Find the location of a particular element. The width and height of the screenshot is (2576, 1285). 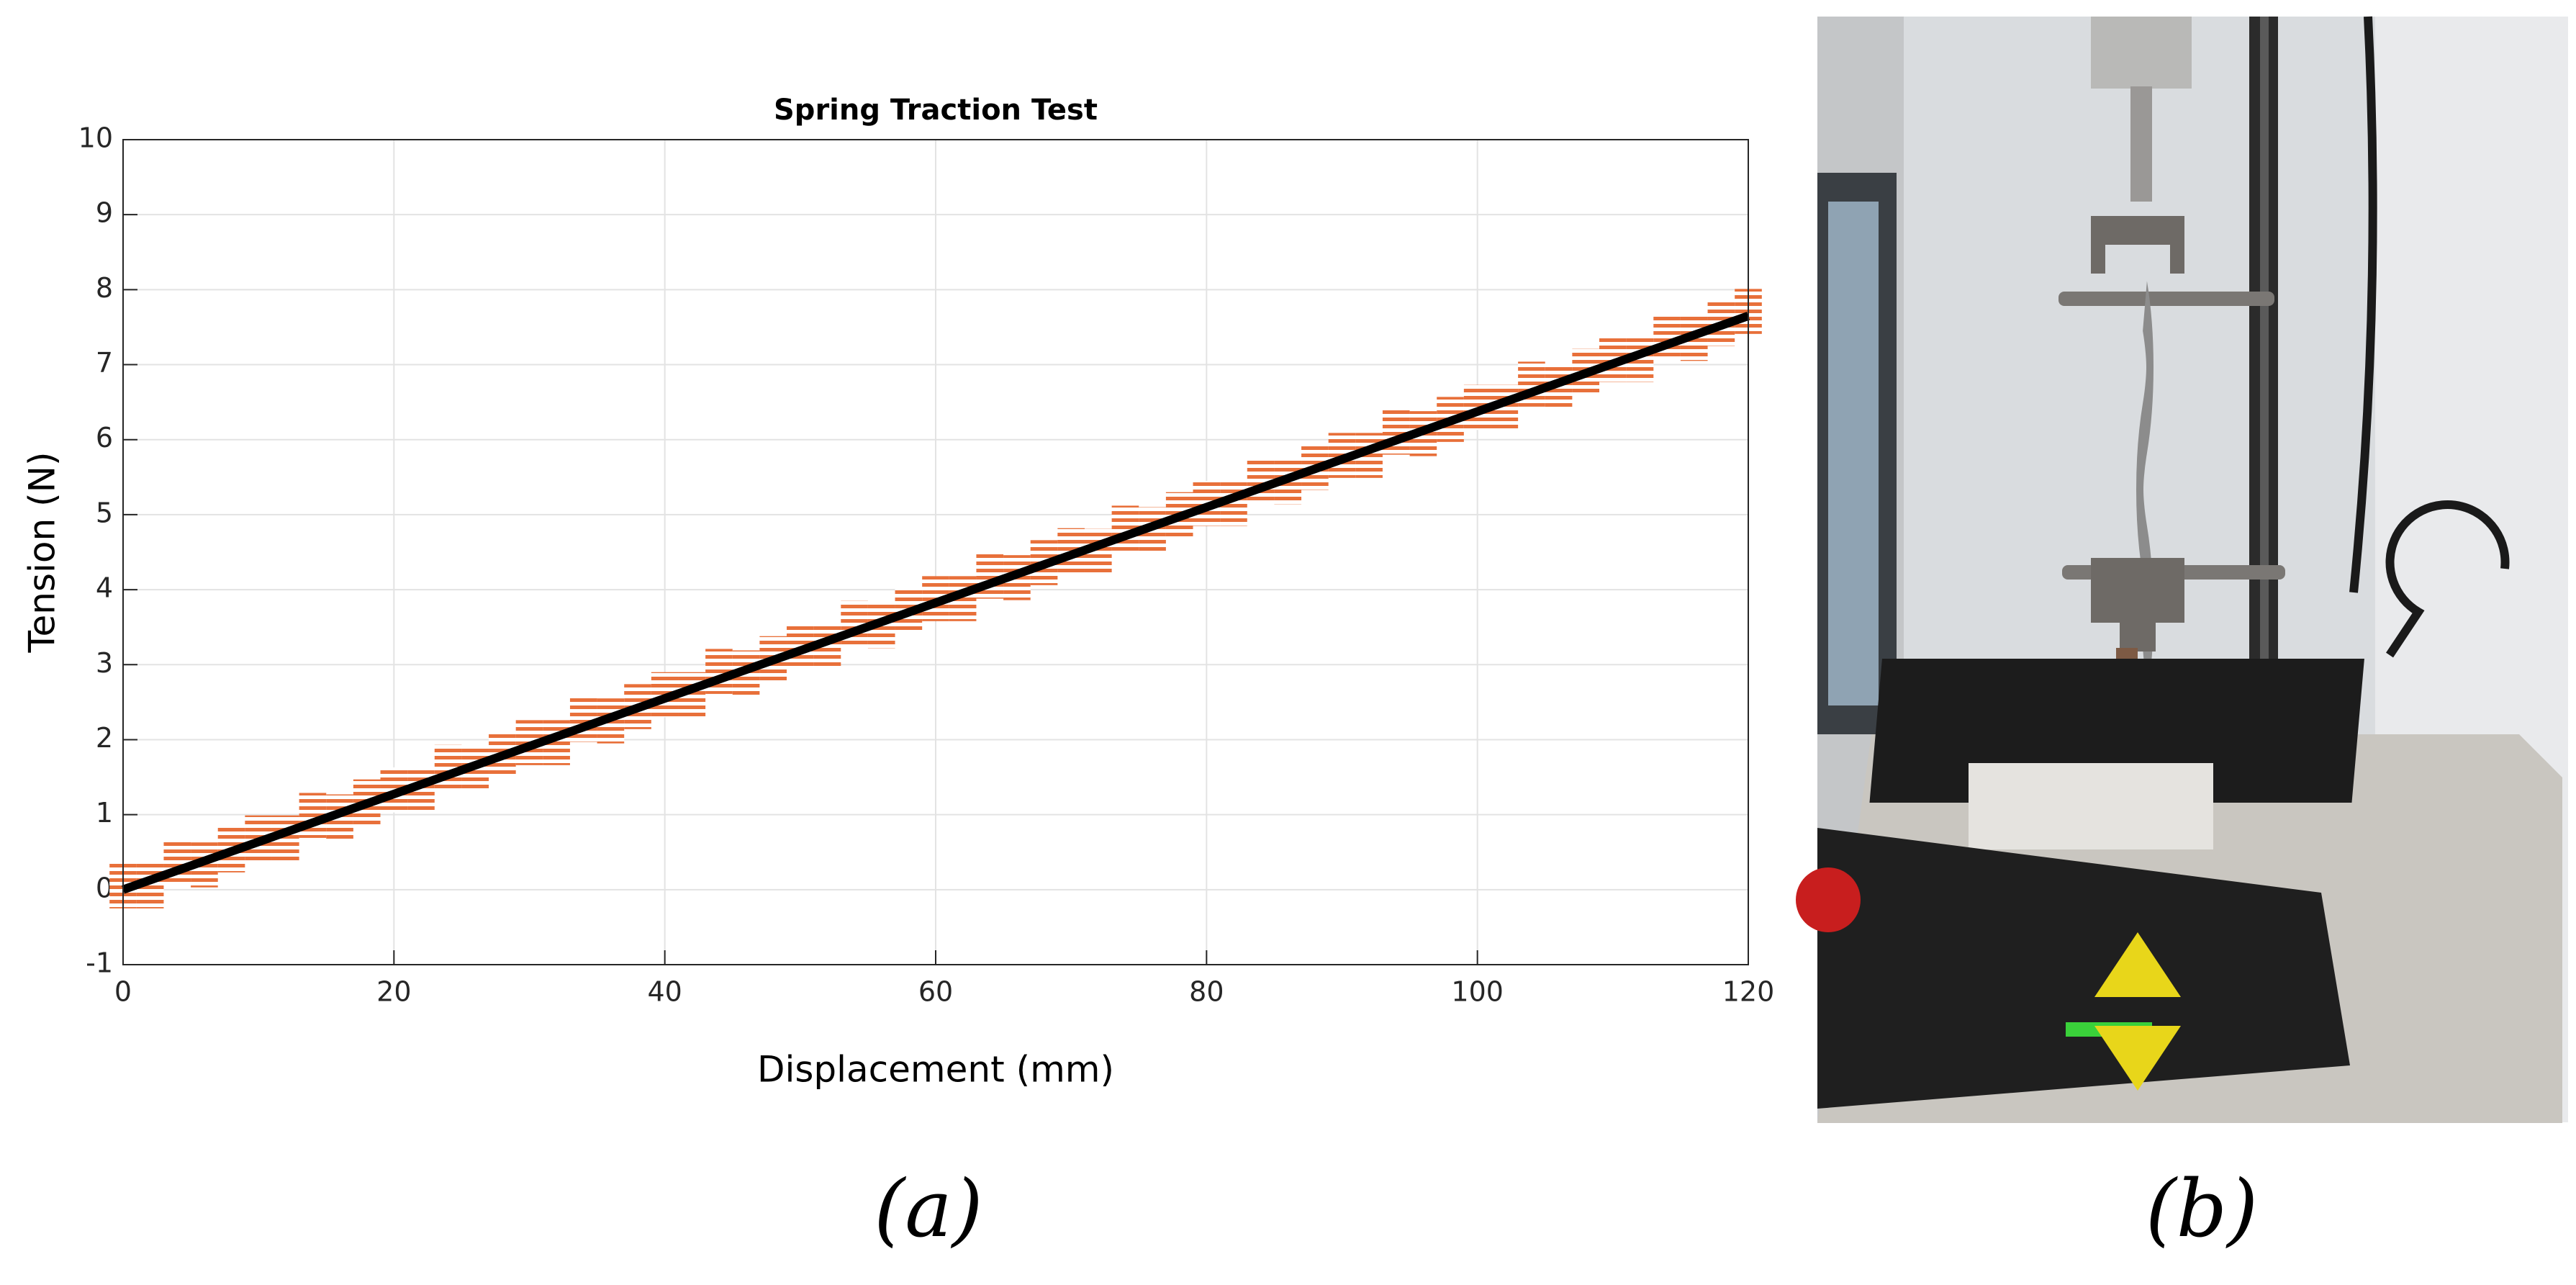

y-tick-label: 6 is located at coordinates (104, 438).